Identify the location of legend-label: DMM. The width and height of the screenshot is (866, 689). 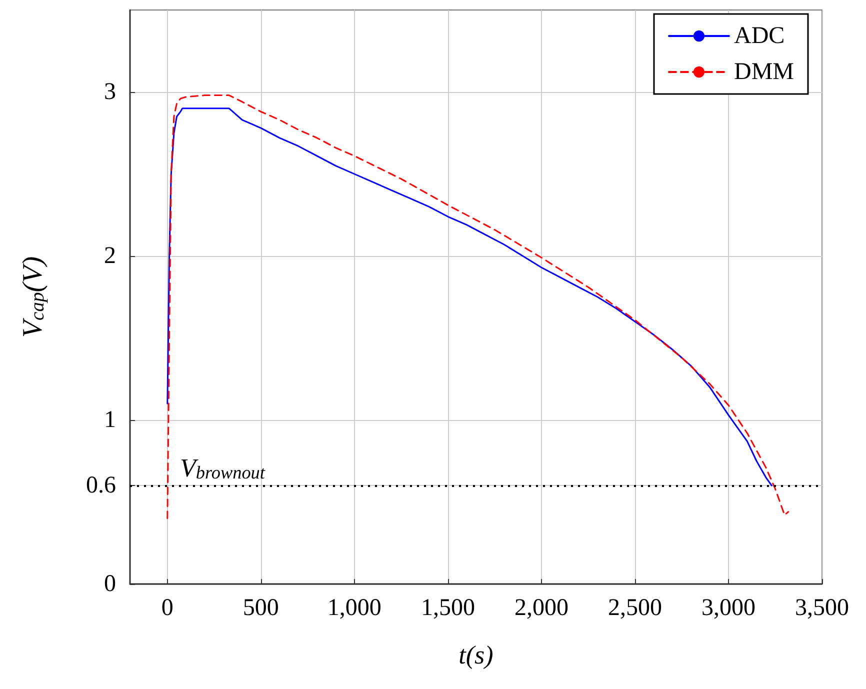
(764, 72).